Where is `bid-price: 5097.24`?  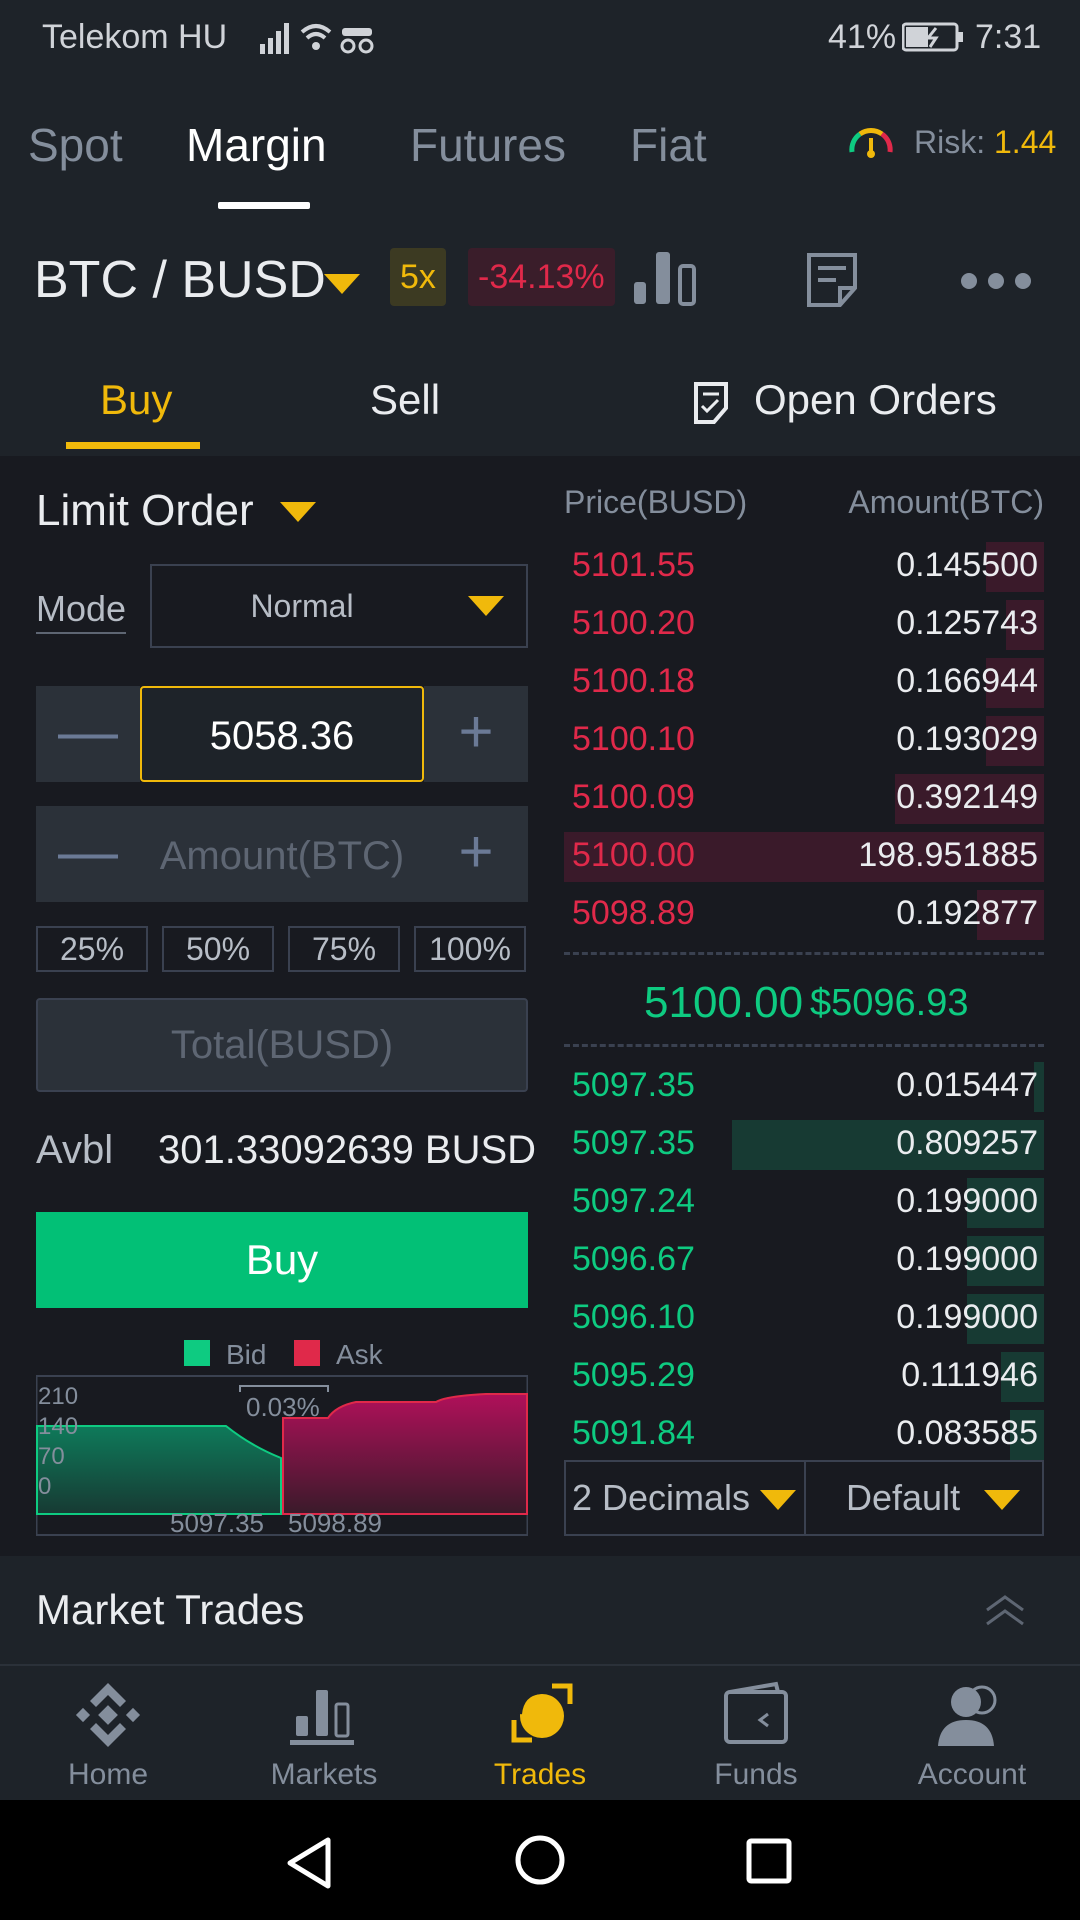 bid-price: 5097.24 is located at coordinates (633, 1201).